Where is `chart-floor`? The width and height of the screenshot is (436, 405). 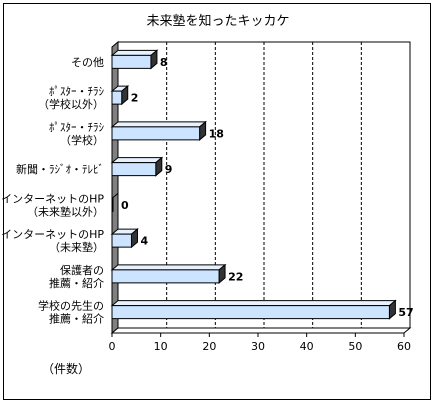
chart-floor is located at coordinates (261, 330).